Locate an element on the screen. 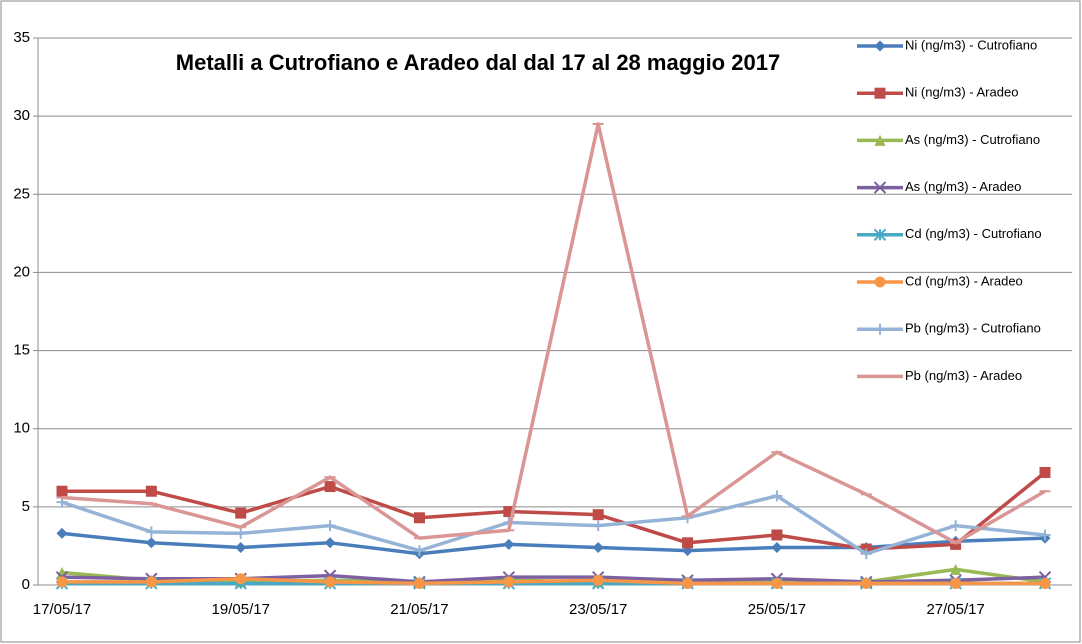 The width and height of the screenshot is (1082, 644). y-tick-label: 15 is located at coordinates (21, 350).